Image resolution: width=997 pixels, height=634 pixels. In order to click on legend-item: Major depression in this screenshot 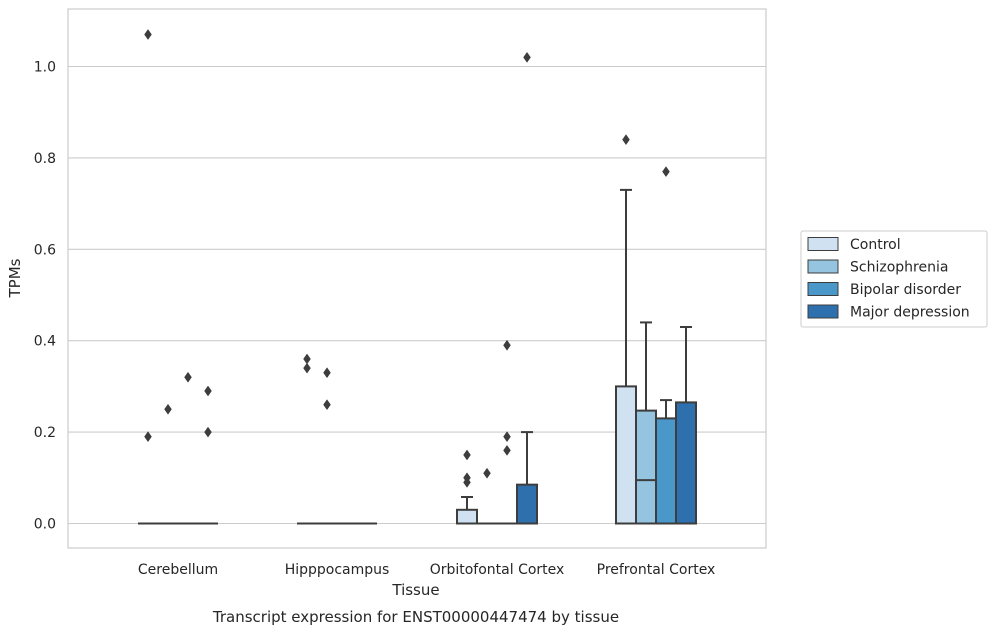, I will do `click(888, 312)`.